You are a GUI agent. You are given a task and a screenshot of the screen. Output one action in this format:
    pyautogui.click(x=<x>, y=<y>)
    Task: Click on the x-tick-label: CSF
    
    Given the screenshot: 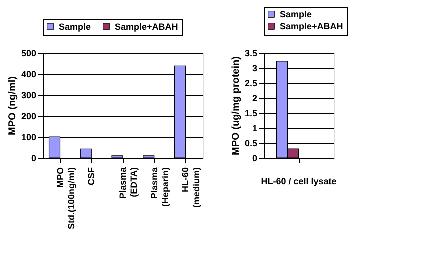 What is the action you would take?
    pyautogui.click(x=91, y=176)
    